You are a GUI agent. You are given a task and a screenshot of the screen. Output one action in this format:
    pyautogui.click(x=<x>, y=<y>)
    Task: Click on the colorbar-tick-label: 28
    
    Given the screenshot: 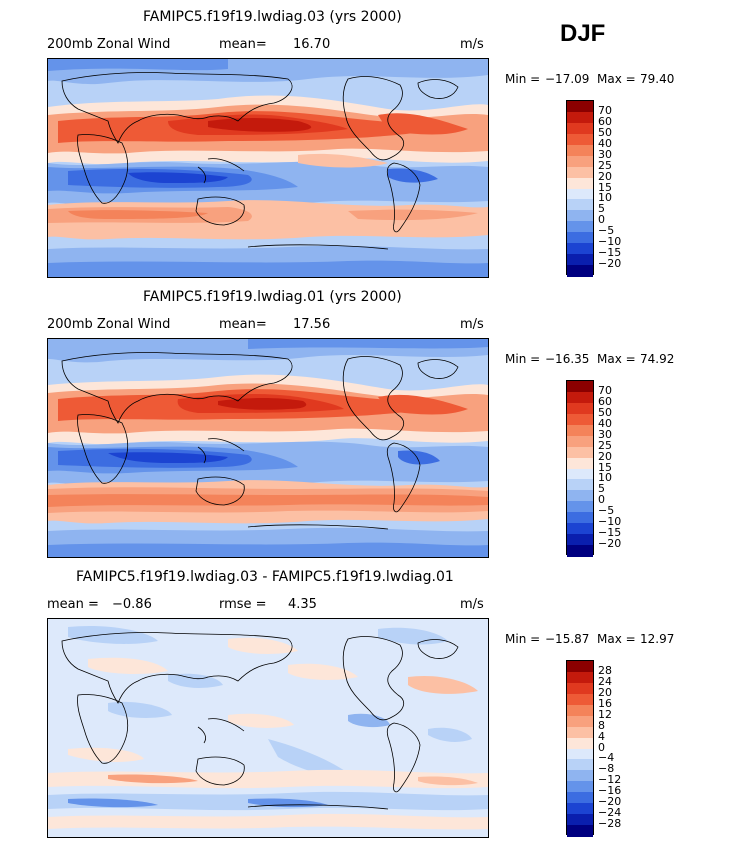 What is the action you would take?
    pyautogui.click(x=605, y=670)
    